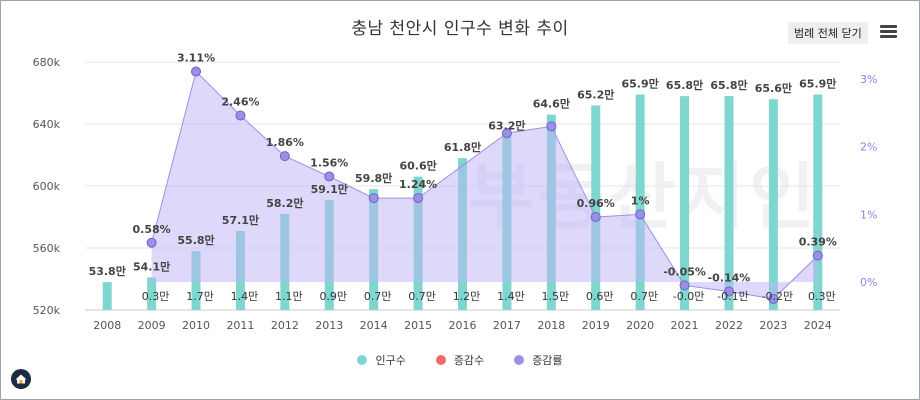 This screenshot has width=920, height=400. What do you see at coordinates (47, 186) in the screenshot?
I see `y-left-tick-label: 600k` at bounding box center [47, 186].